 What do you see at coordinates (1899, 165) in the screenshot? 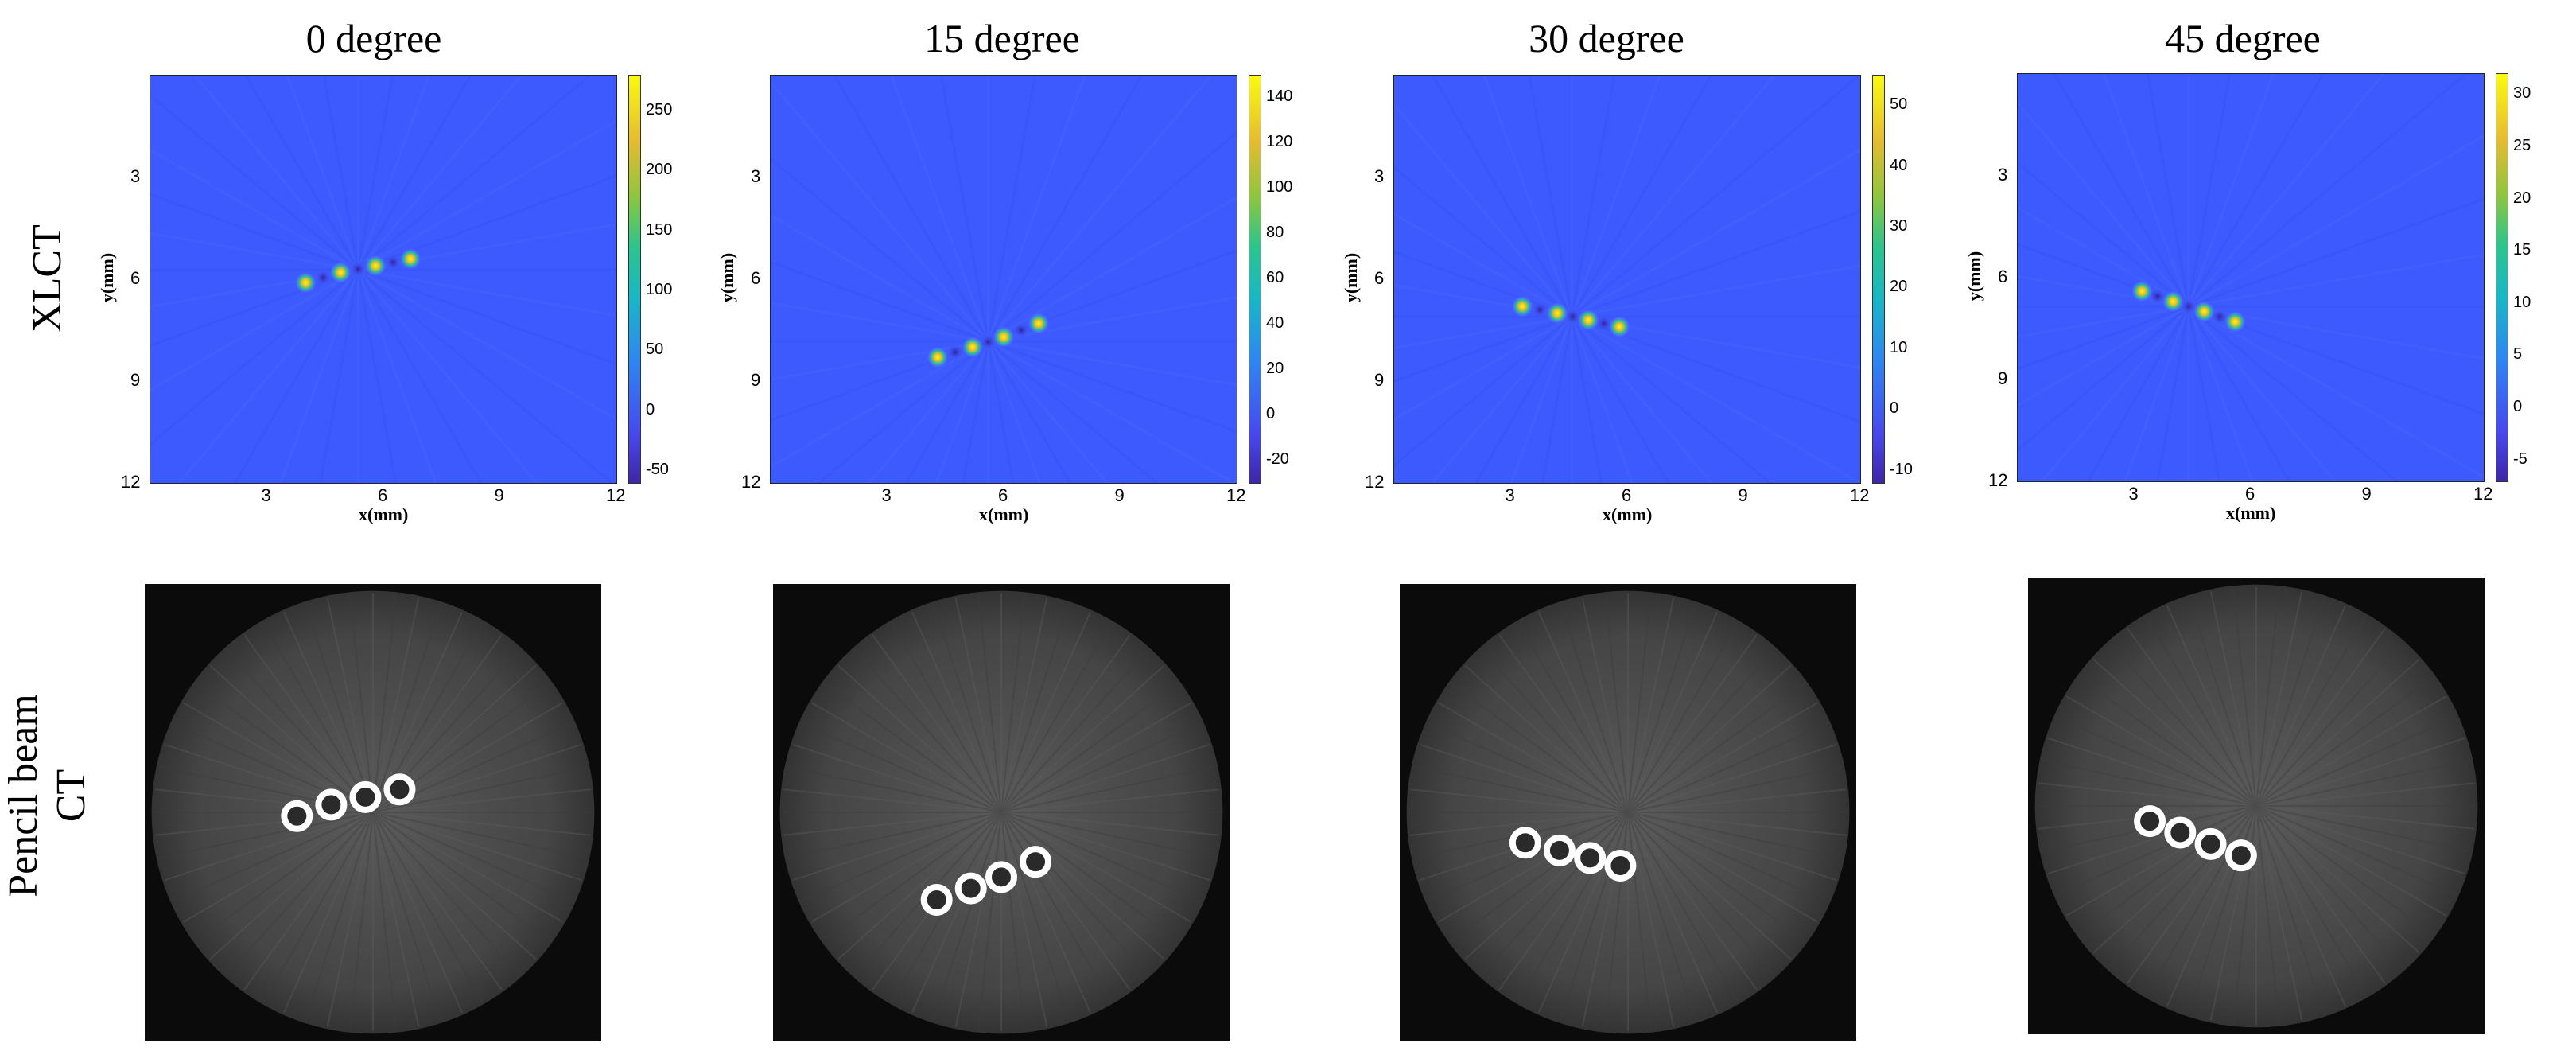
I see `colorbar-tick-label: 40` at bounding box center [1899, 165].